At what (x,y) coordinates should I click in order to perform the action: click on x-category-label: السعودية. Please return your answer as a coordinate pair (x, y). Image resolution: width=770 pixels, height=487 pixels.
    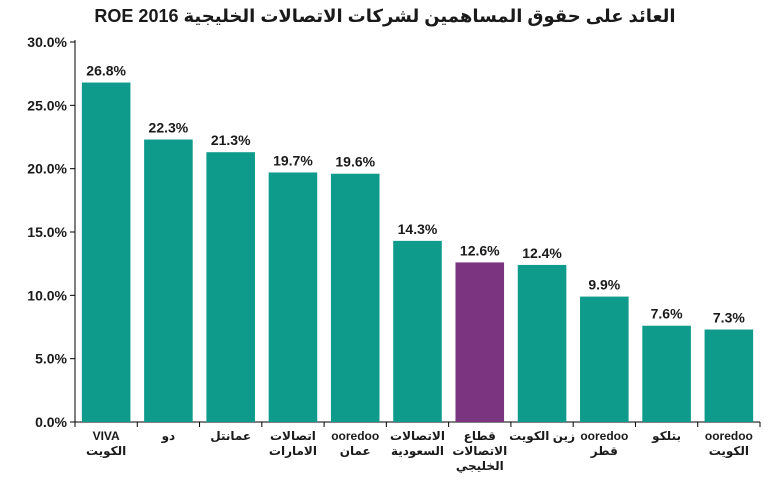
    Looking at the image, I should click on (417, 451).